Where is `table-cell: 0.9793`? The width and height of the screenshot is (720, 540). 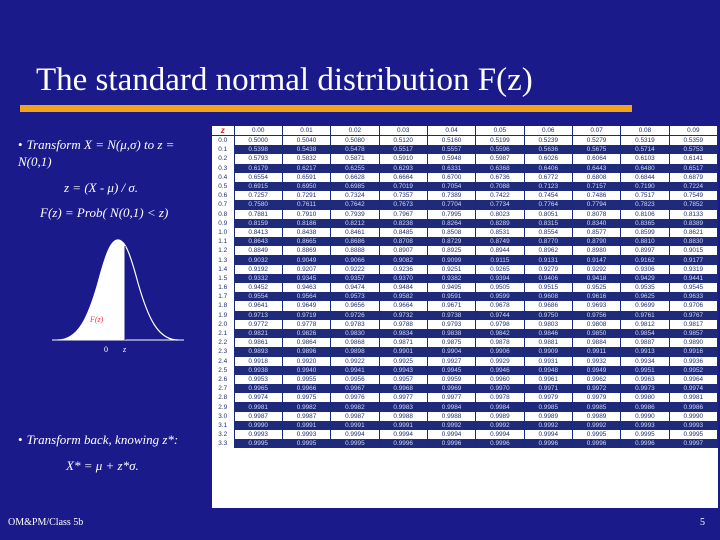
table-cell: 0.9793 is located at coordinates (452, 324).